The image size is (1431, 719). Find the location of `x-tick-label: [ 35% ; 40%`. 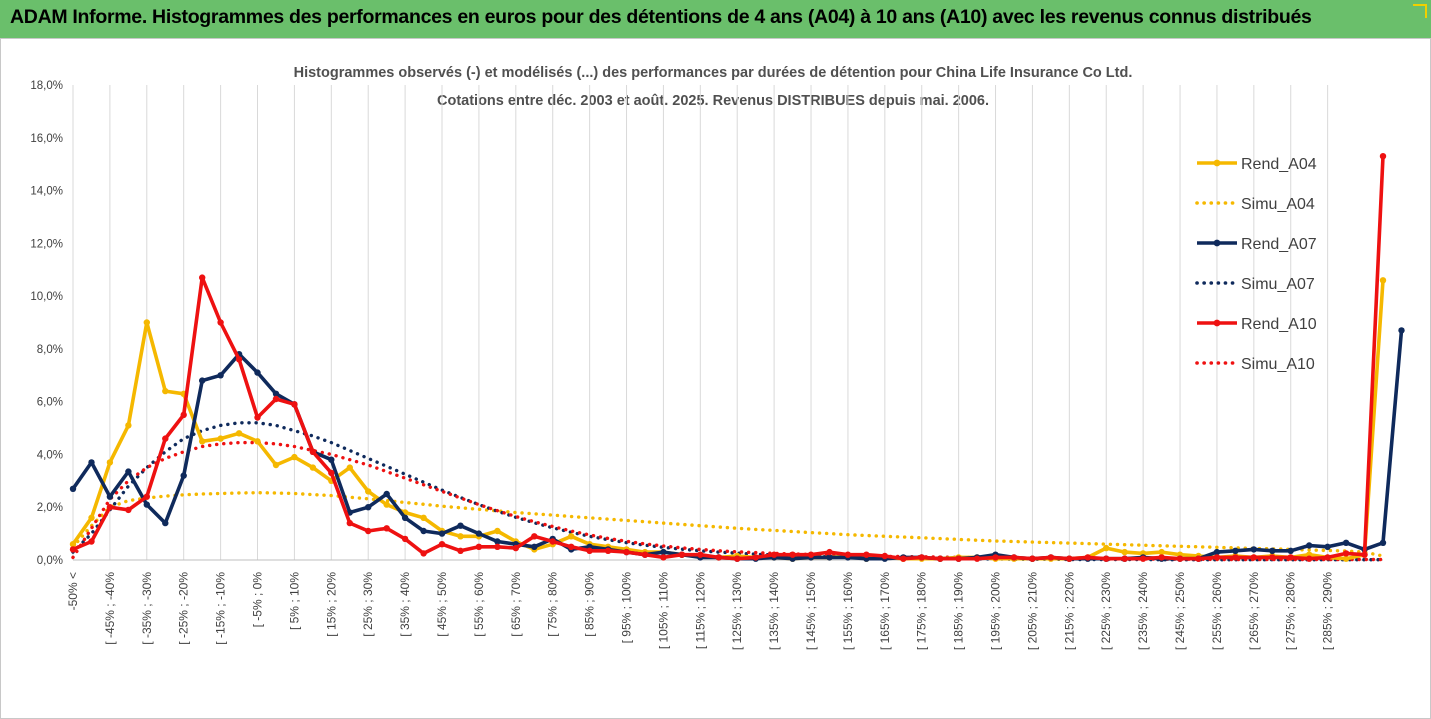

x-tick-label: [ 35% ; 40% is located at coordinates (405, 604).